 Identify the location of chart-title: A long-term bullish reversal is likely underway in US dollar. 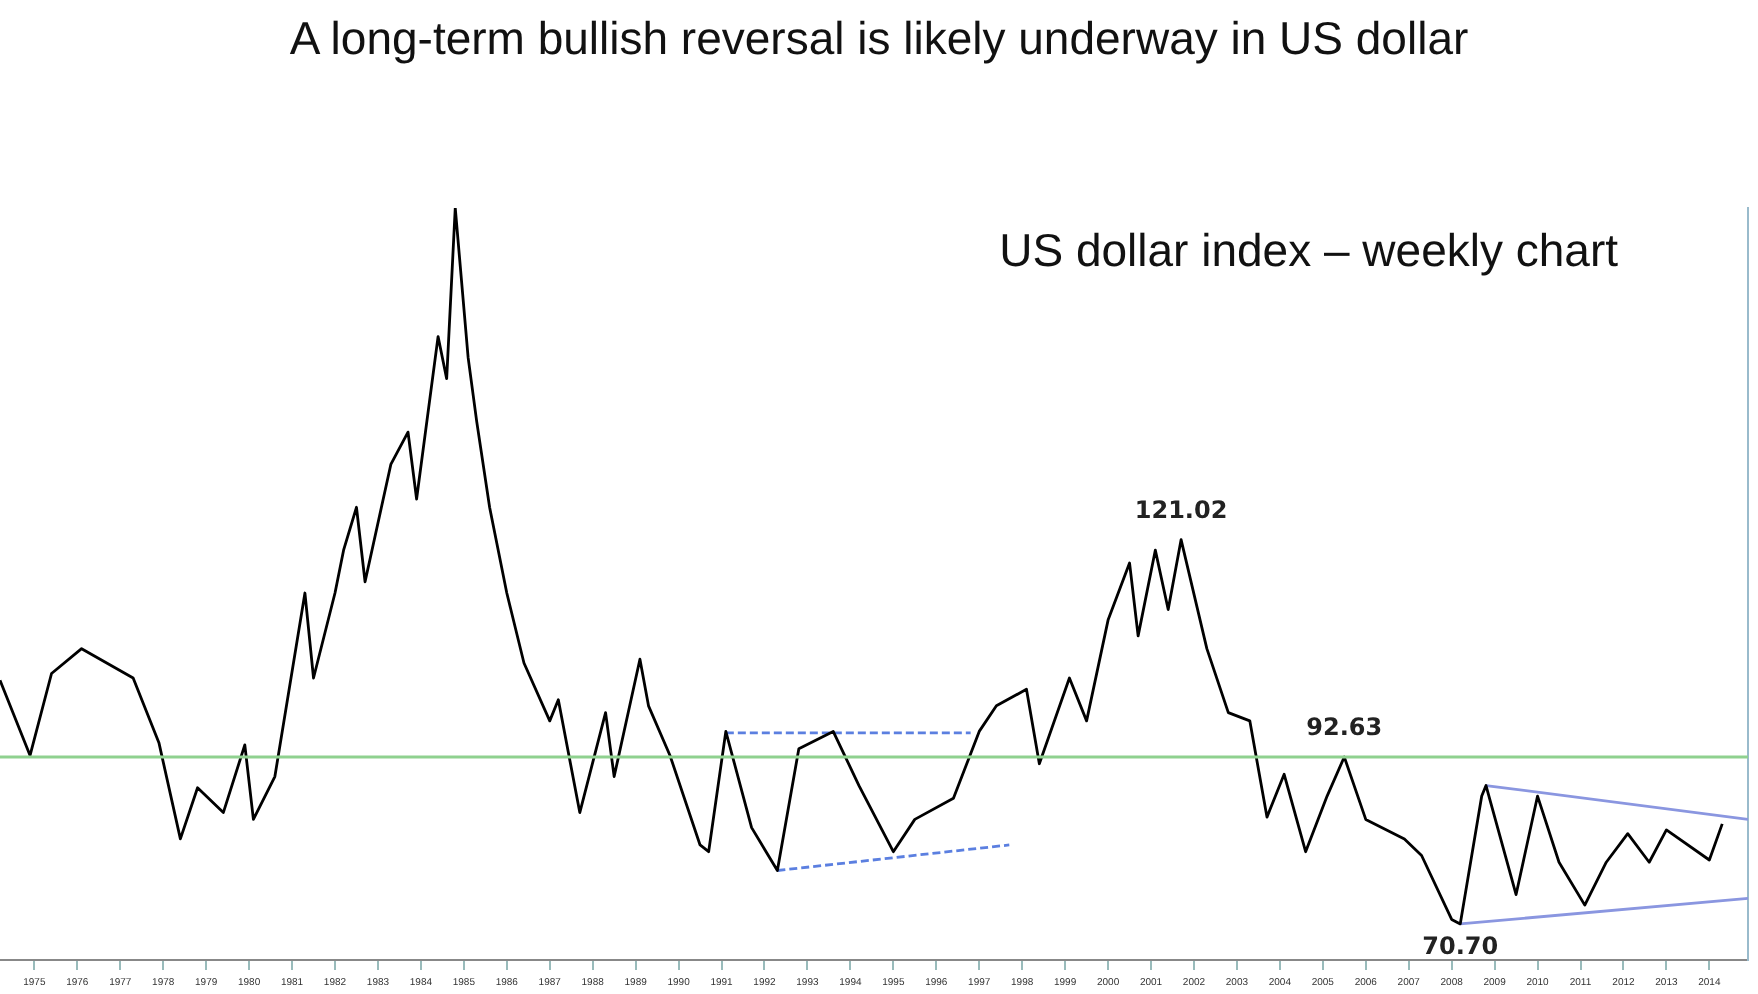
(879, 39).